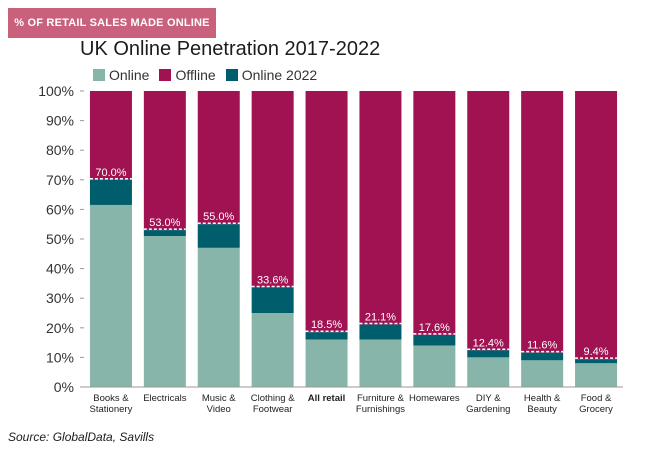 This screenshot has height=453, width=653. What do you see at coordinates (488, 343) in the screenshot?
I see `data-label: 12.4%` at bounding box center [488, 343].